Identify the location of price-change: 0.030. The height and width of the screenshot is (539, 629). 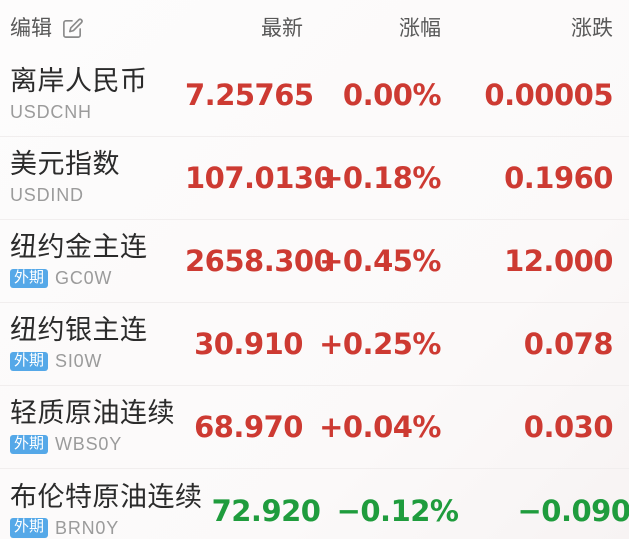
(568, 427).